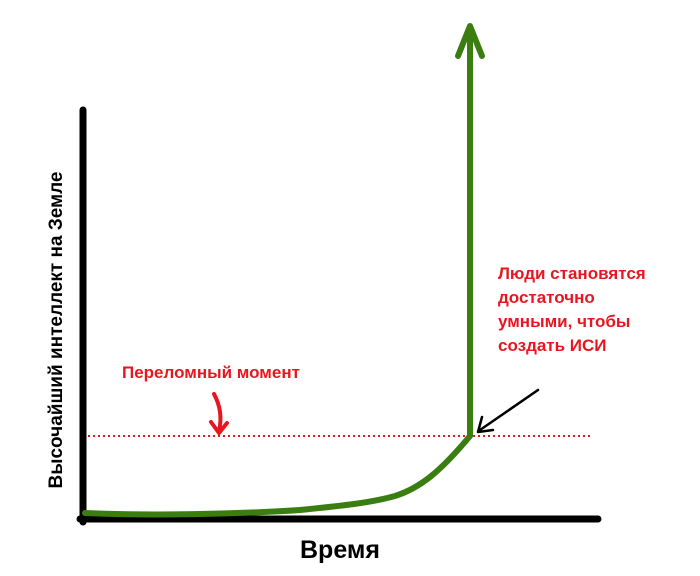  What do you see at coordinates (56, 330) in the screenshot?
I see `y-axis-label: Высочайший интеллект на Земле` at bounding box center [56, 330].